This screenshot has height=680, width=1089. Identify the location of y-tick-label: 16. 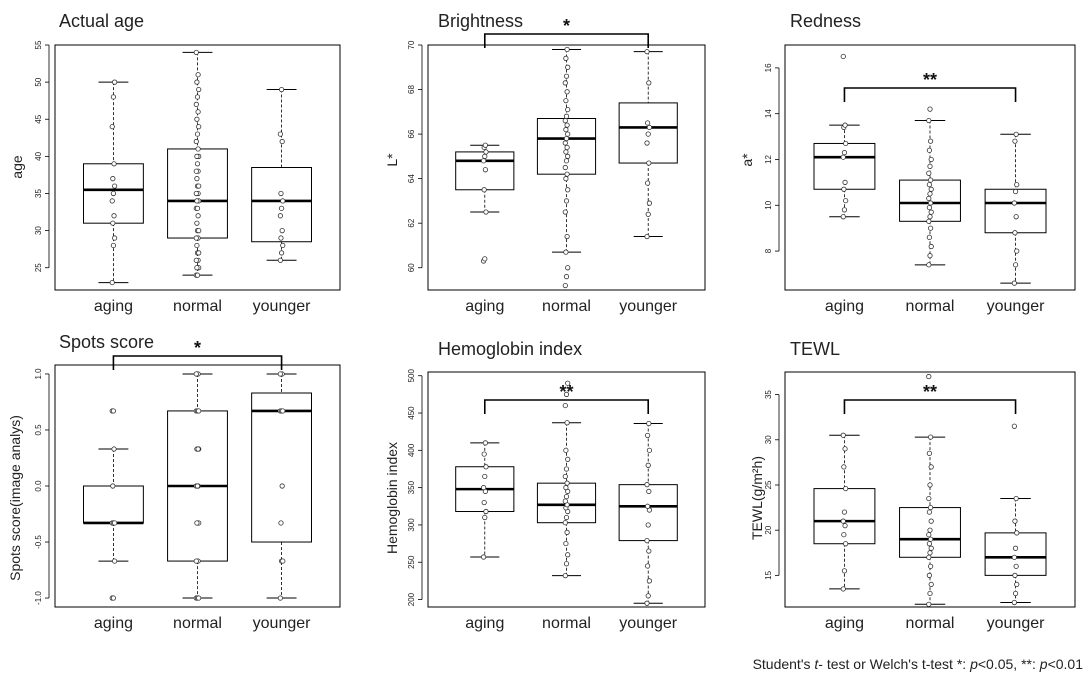
(768, 67).